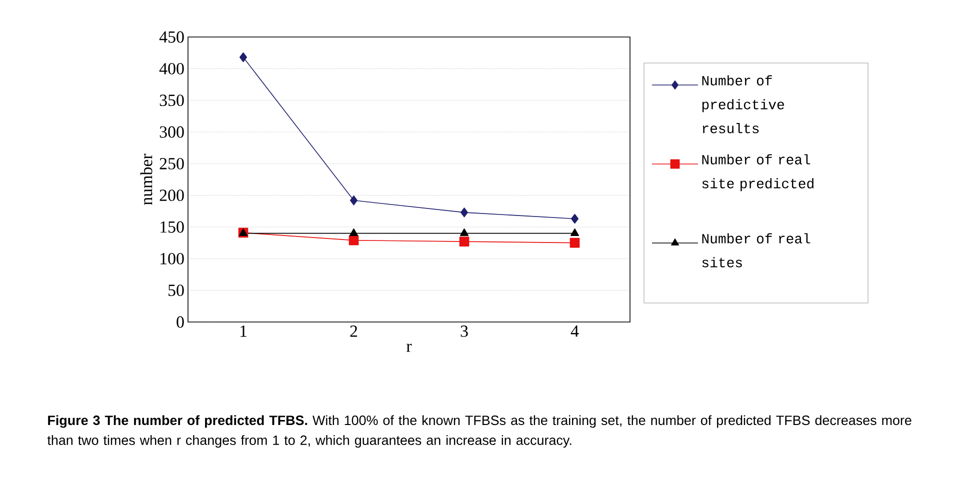 The image size is (957, 504). What do you see at coordinates (146, 179) in the screenshot?
I see `y-axis-title: number` at bounding box center [146, 179].